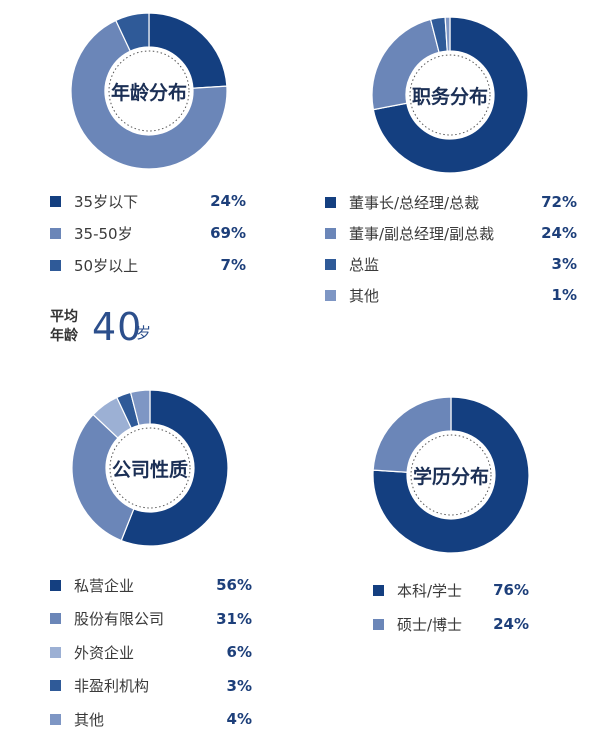  What do you see at coordinates (103, 233) in the screenshot?
I see `legend-label: 35-50岁` at bounding box center [103, 233].